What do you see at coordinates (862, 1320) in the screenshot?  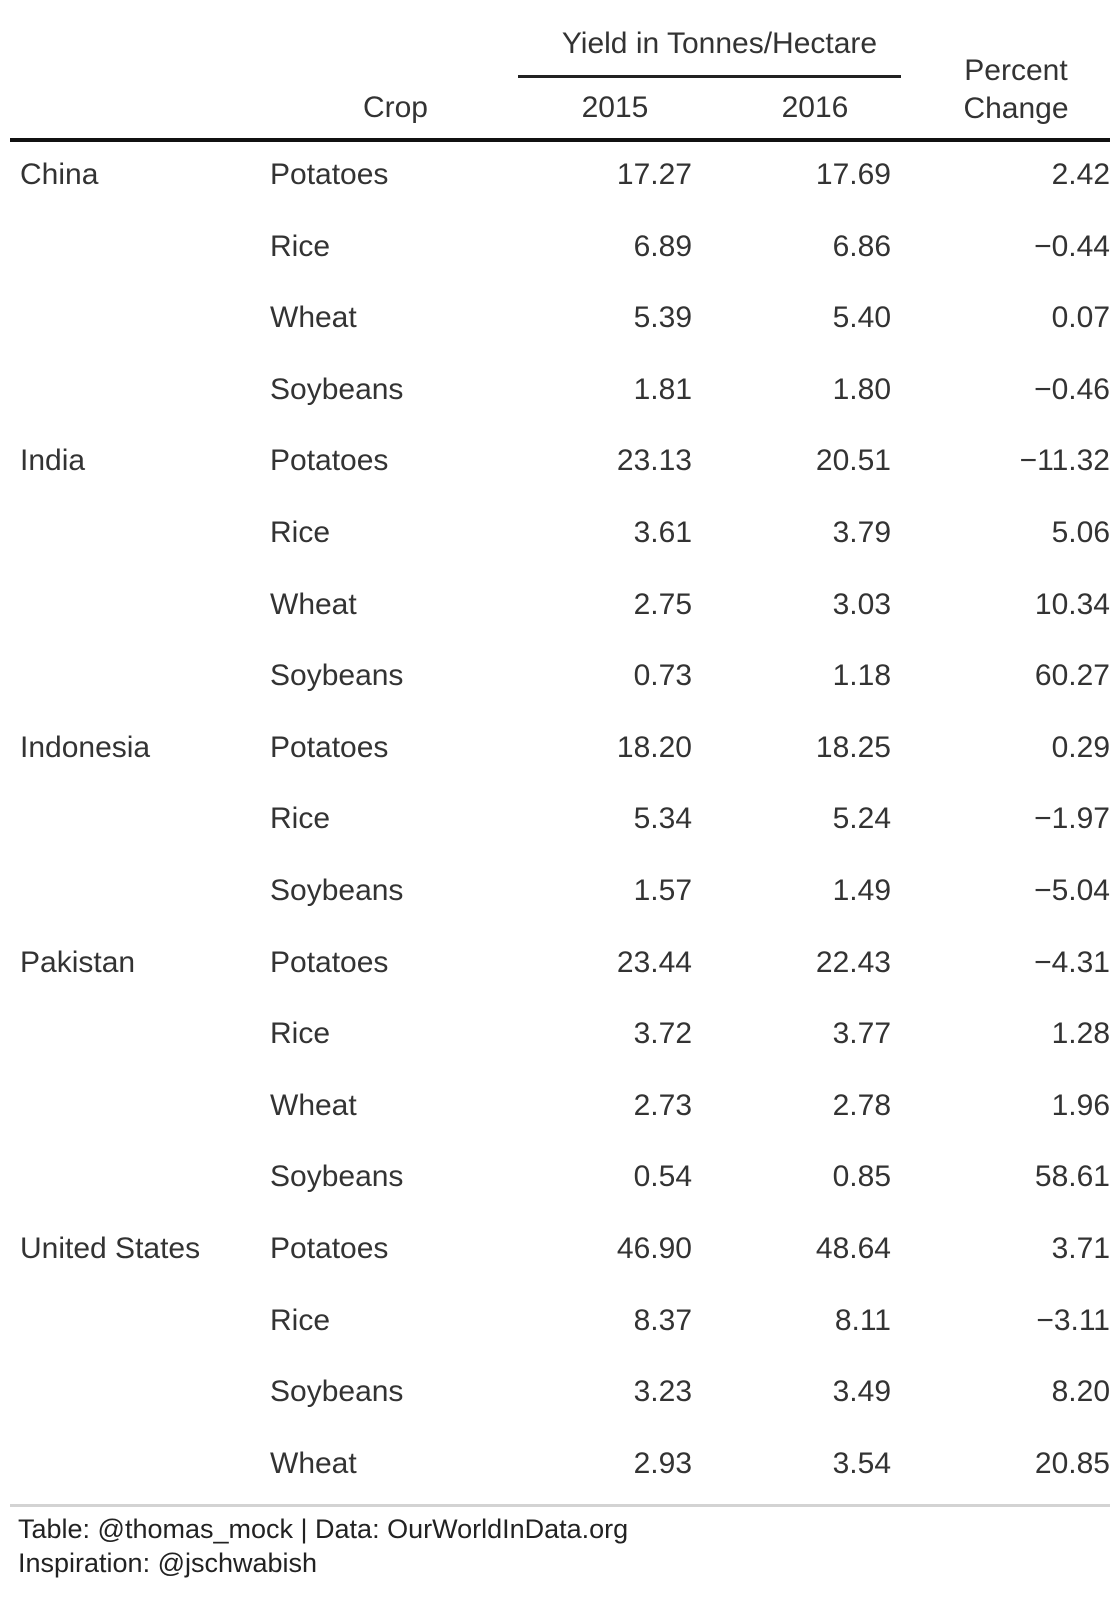 I see `yield-2016-cell: 8.11` at bounding box center [862, 1320].